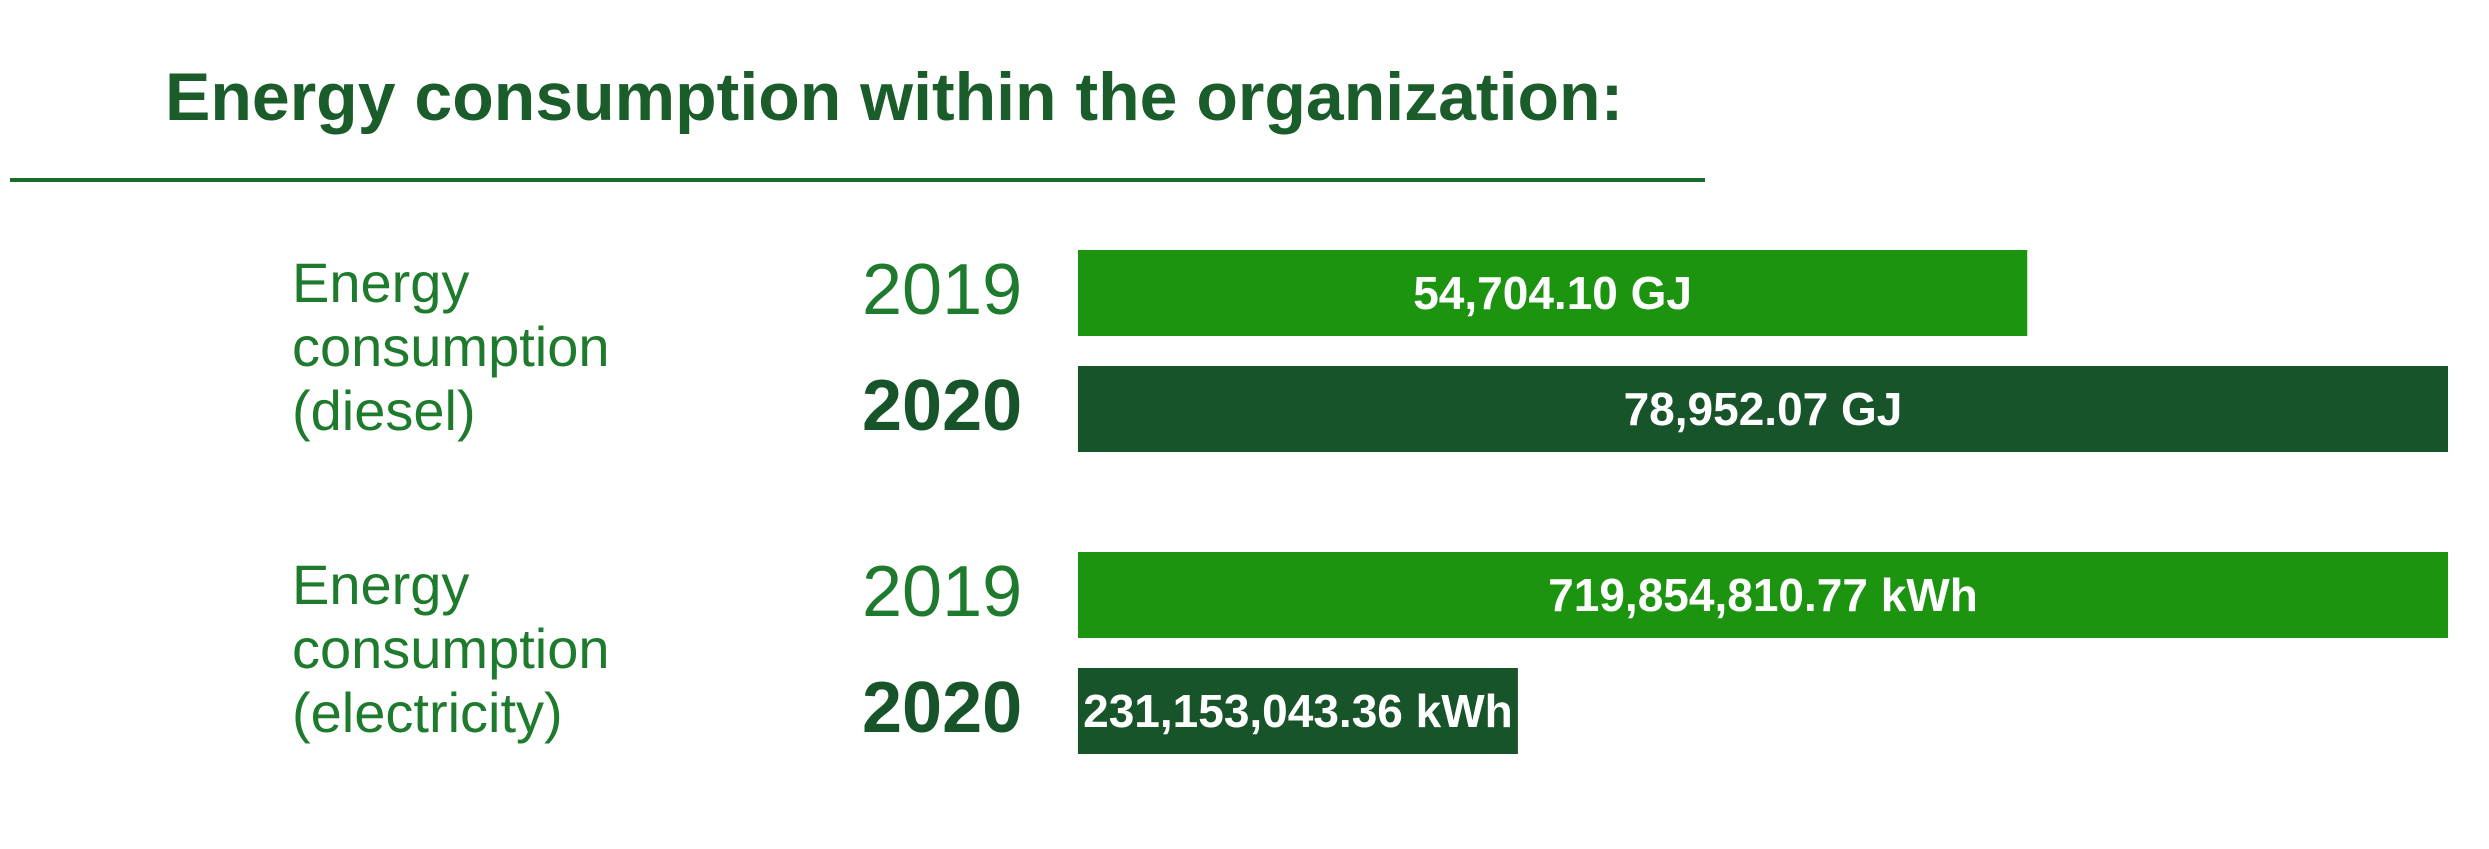 This screenshot has height=849, width=2489. What do you see at coordinates (384, 410) in the screenshot?
I see `group-label-line: (diesel)` at bounding box center [384, 410].